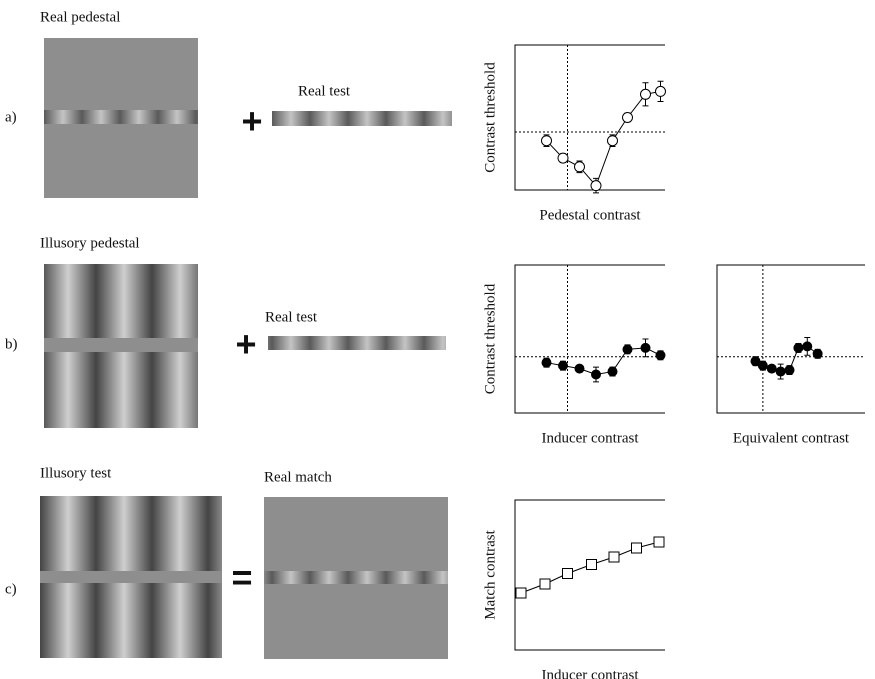  What do you see at coordinates (590, 215) in the screenshot?
I see `x-axis-label: Pedestal contrast` at bounding box center [590, 215].